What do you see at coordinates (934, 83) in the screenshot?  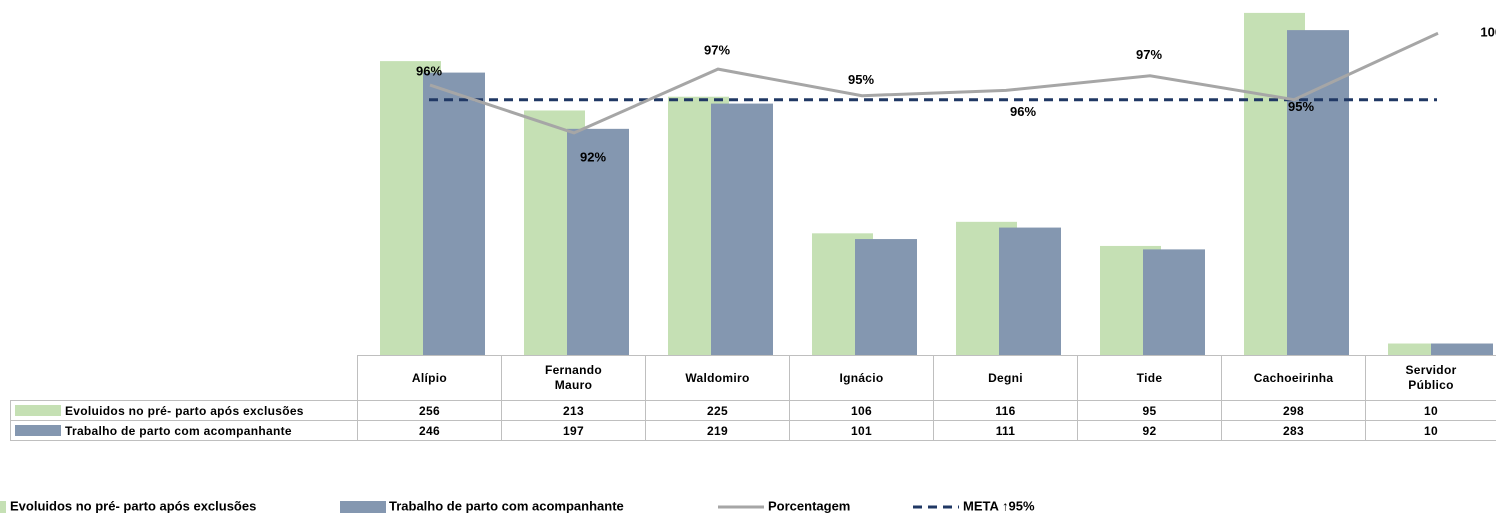 I see `percentage-line` at bounding box center [934, 83].